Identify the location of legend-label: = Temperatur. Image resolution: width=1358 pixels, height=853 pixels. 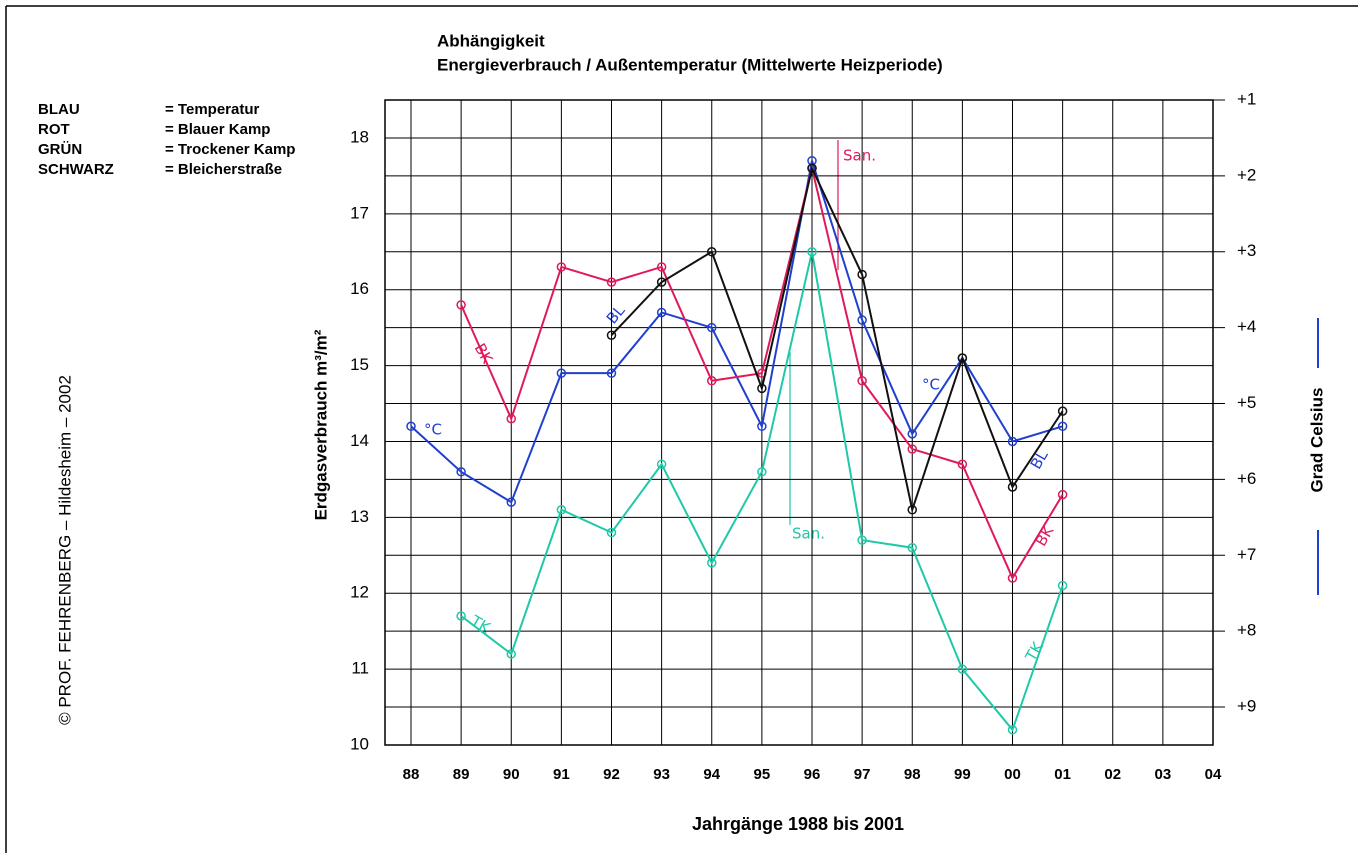
(212, 109).